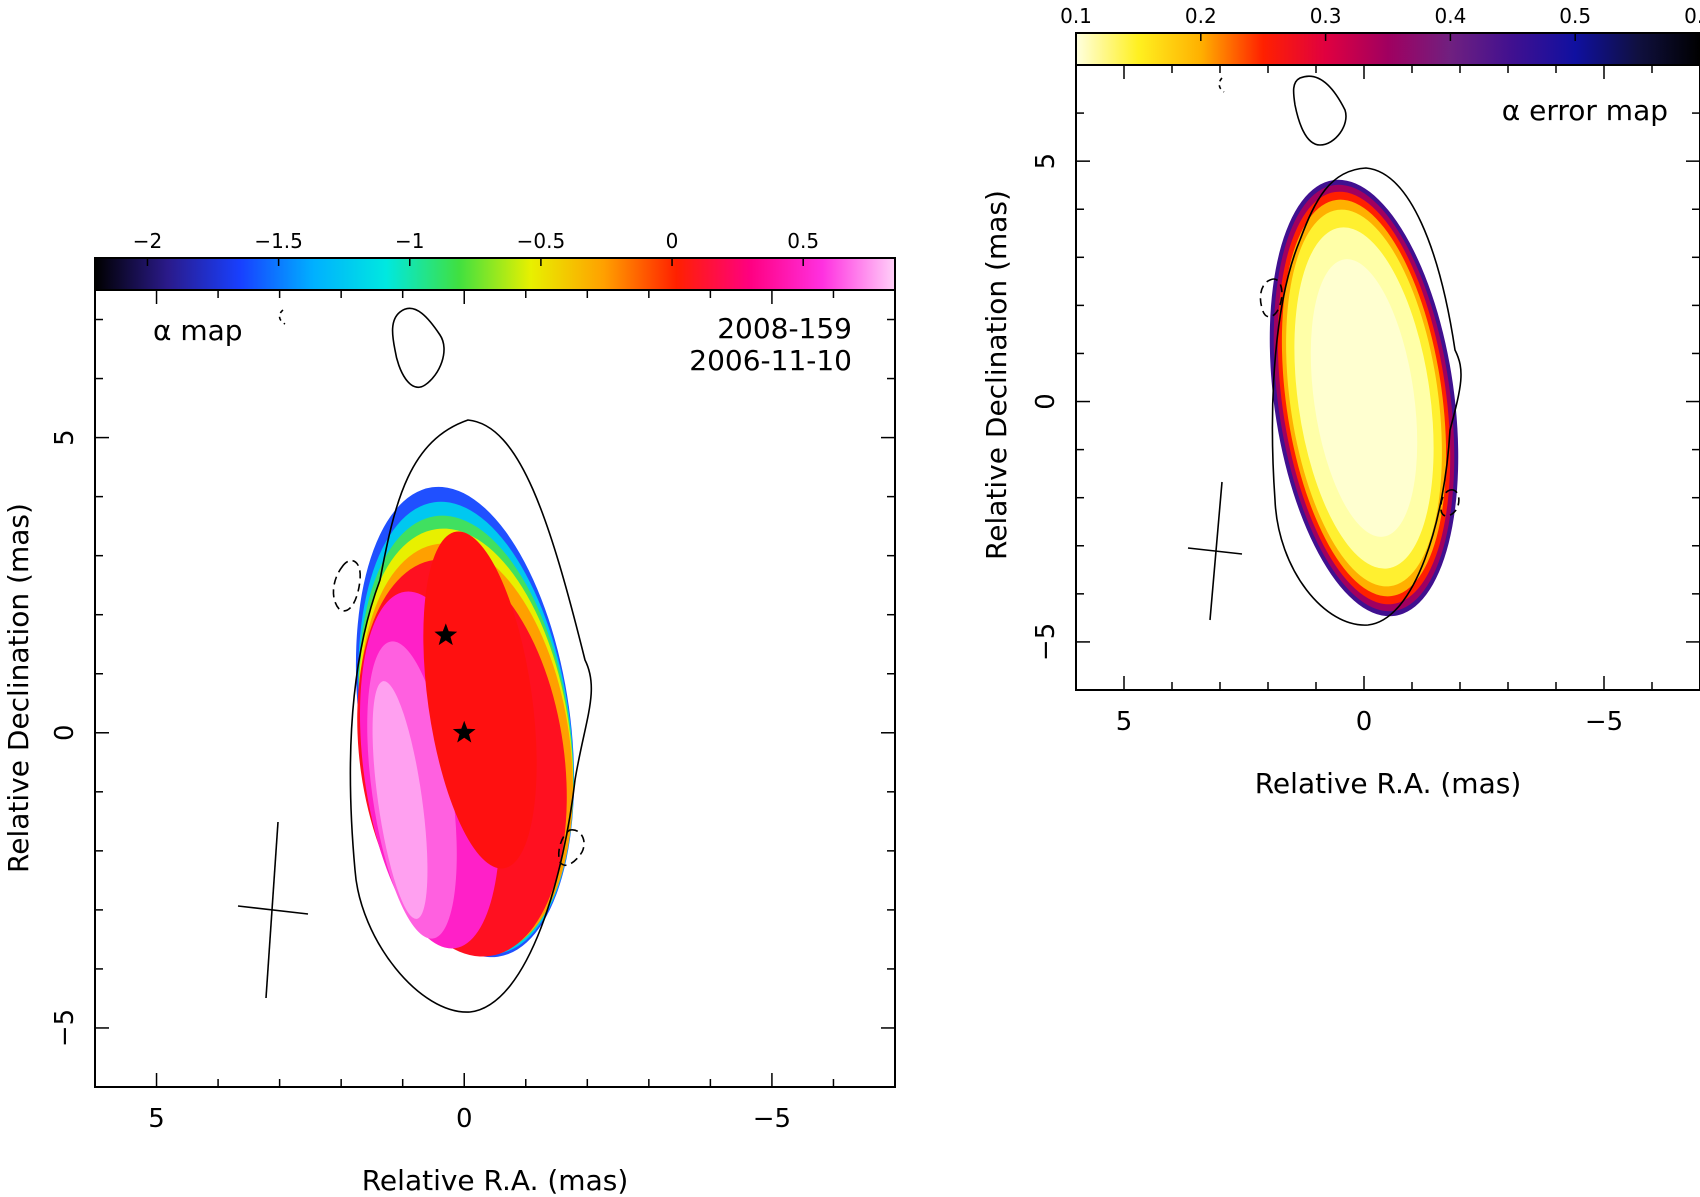 The height and width of the screenshot is (1197, 1700). Describe the element at coordinates (1046, 401) in the screenshot. I see `alpha-error-map-ytick-label: 0` at that location.